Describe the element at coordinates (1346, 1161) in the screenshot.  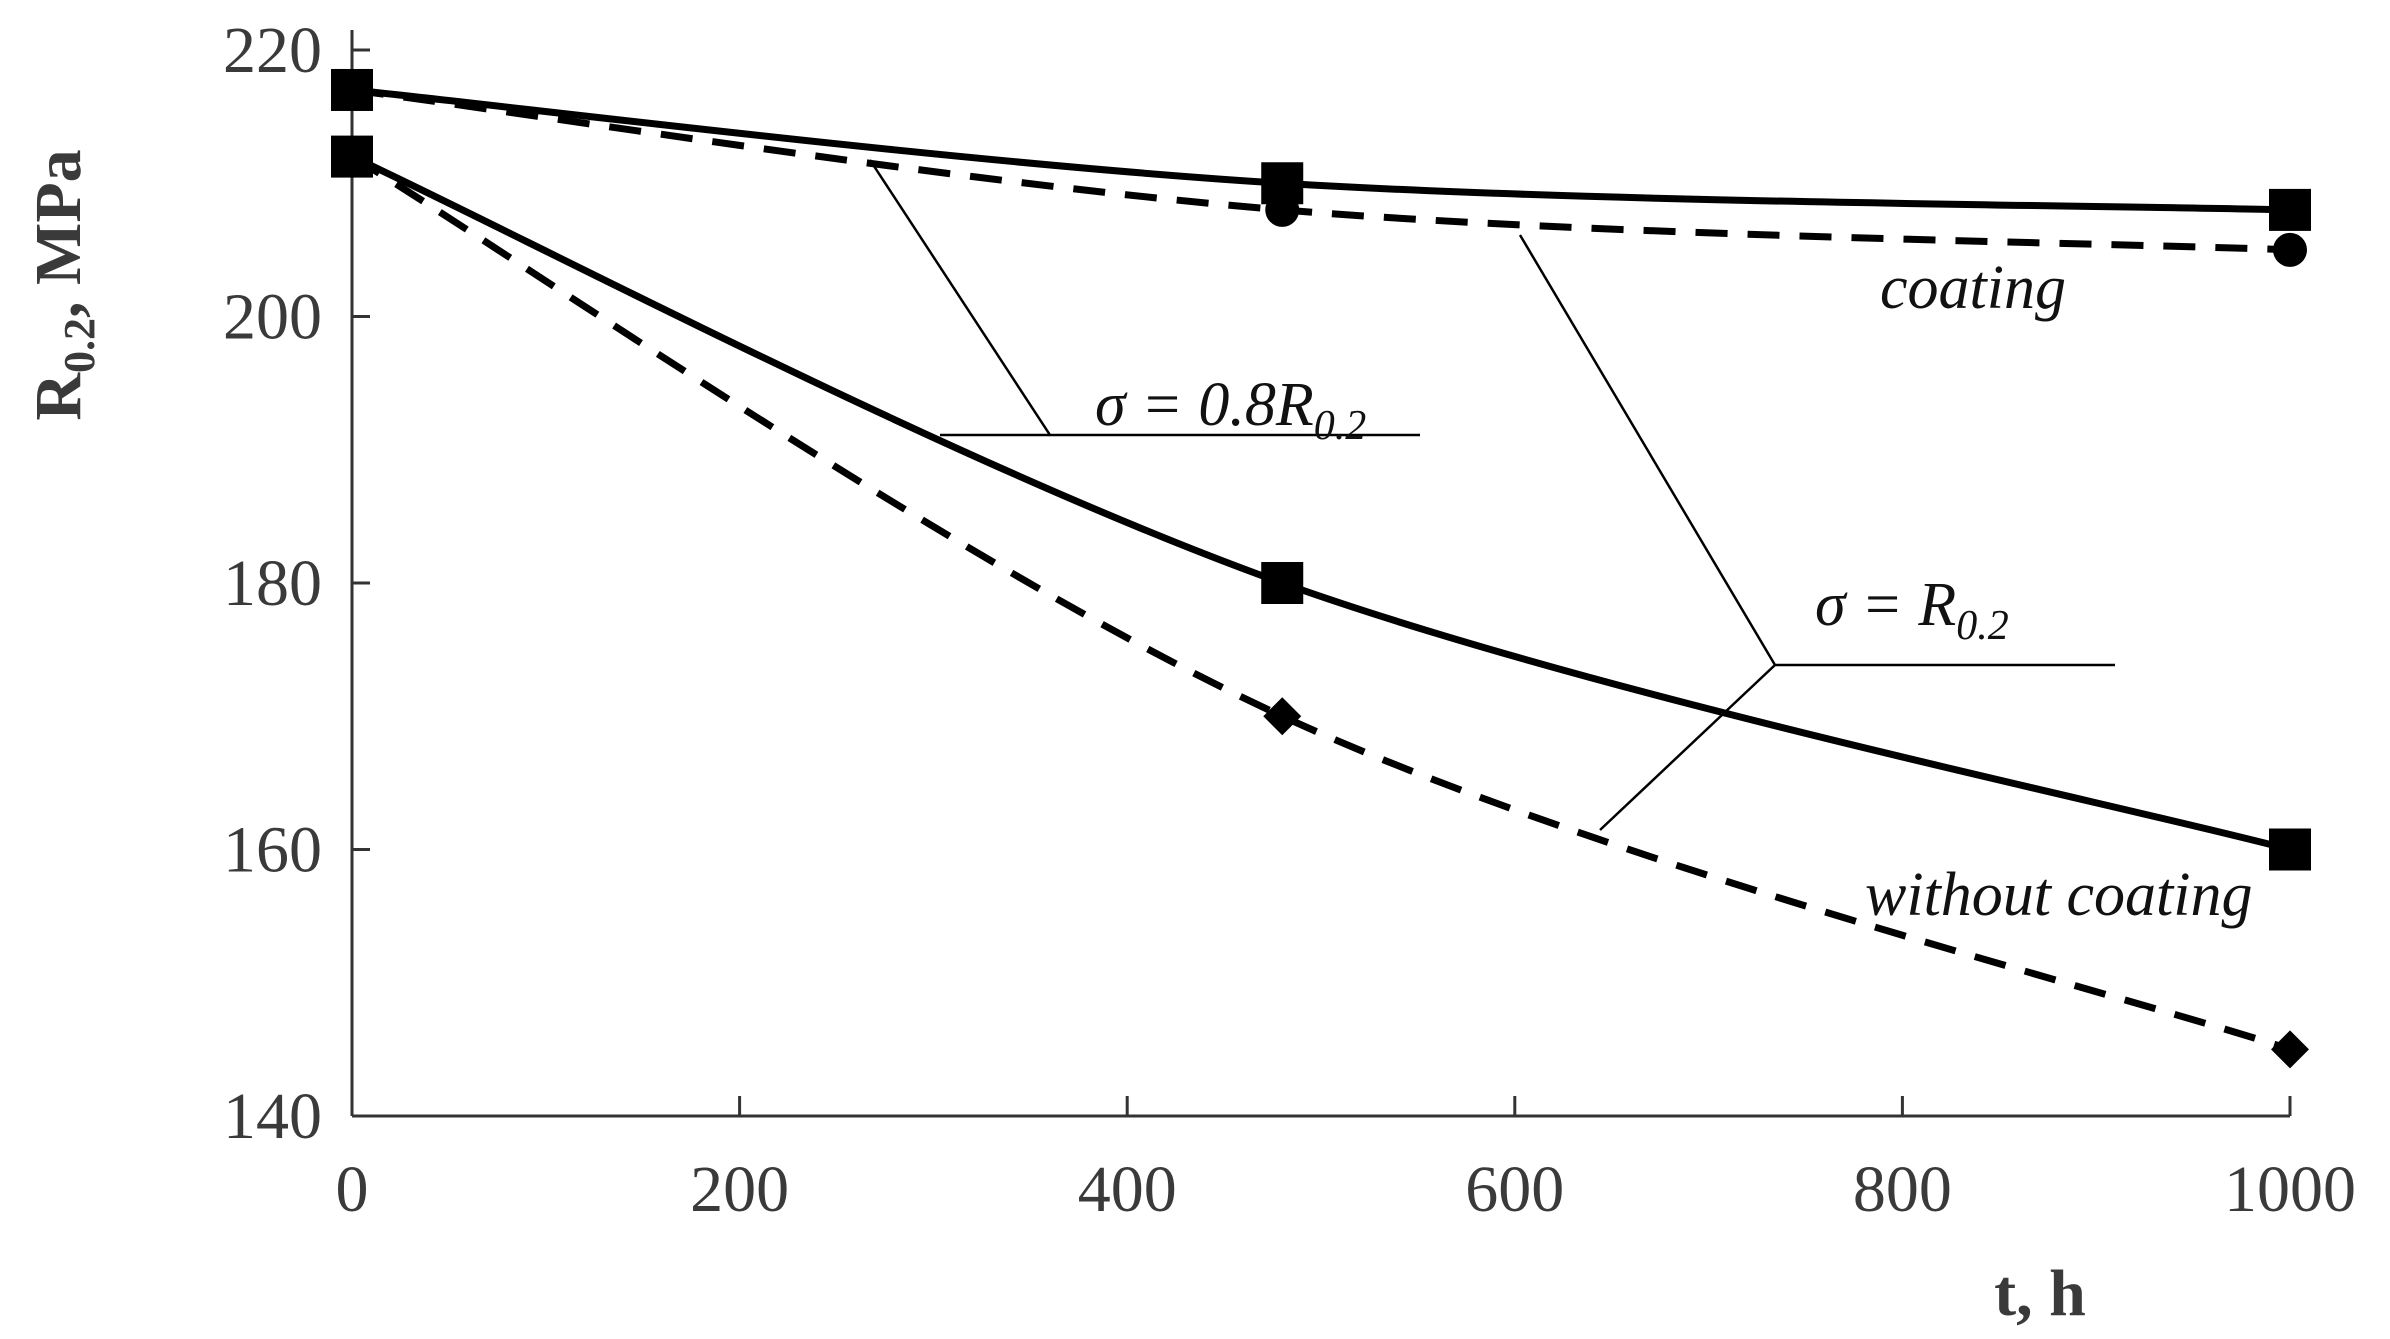
I see `x-axis-ticks: 0 200 400 600 800 1000` at that location.